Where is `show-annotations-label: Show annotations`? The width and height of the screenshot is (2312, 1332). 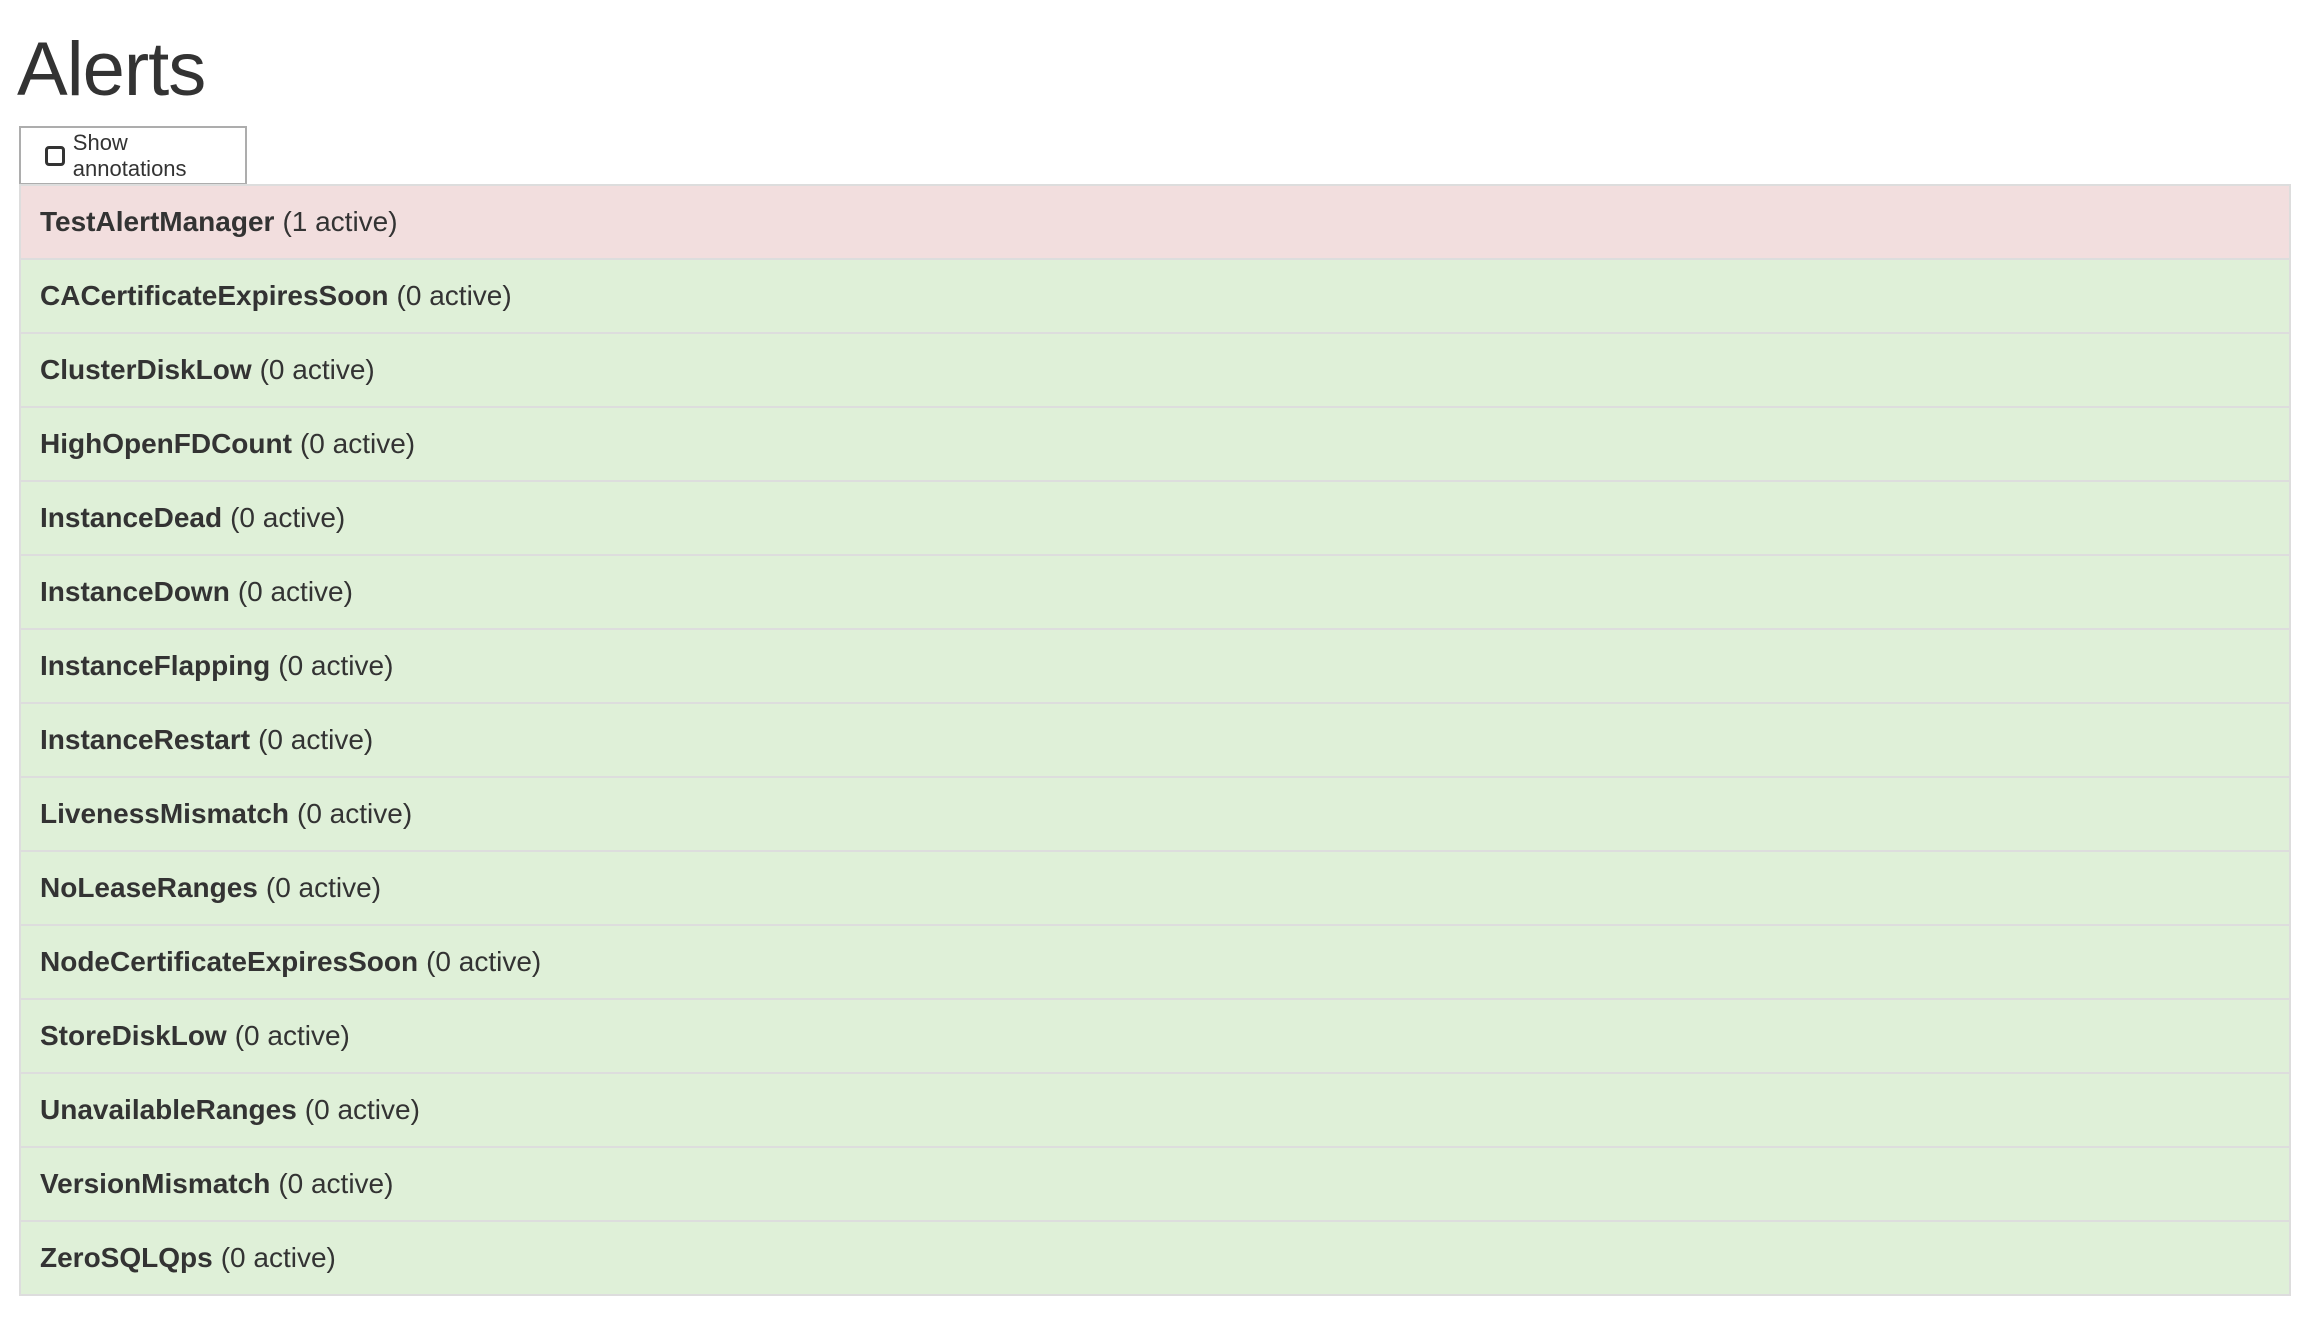
show-annotations-label: Show annotations is located at coordinates (129, 155).